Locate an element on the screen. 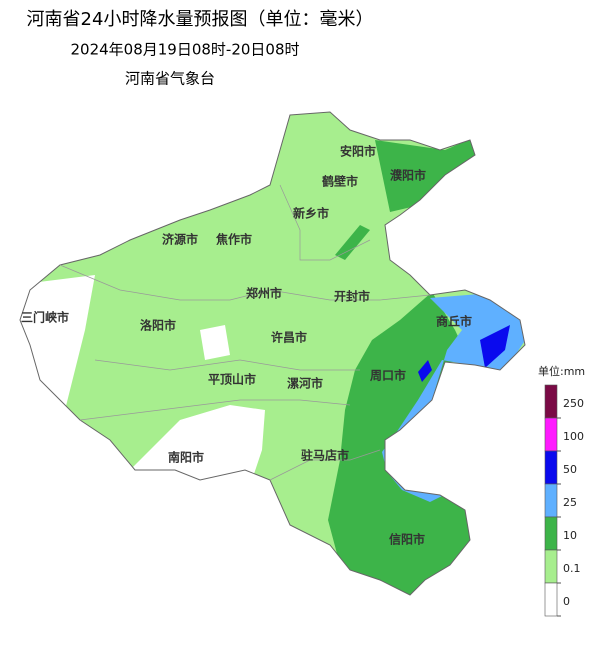 This screenshot has height=649, width=600. subtitle: 2024年08月19日08时-20日08时 is located at coordinates (184, 50).